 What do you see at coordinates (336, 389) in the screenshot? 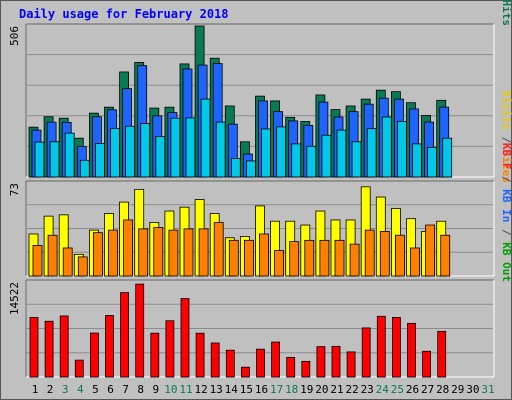
I see `x-tick-label: 21` at bounding box center [336, 389].